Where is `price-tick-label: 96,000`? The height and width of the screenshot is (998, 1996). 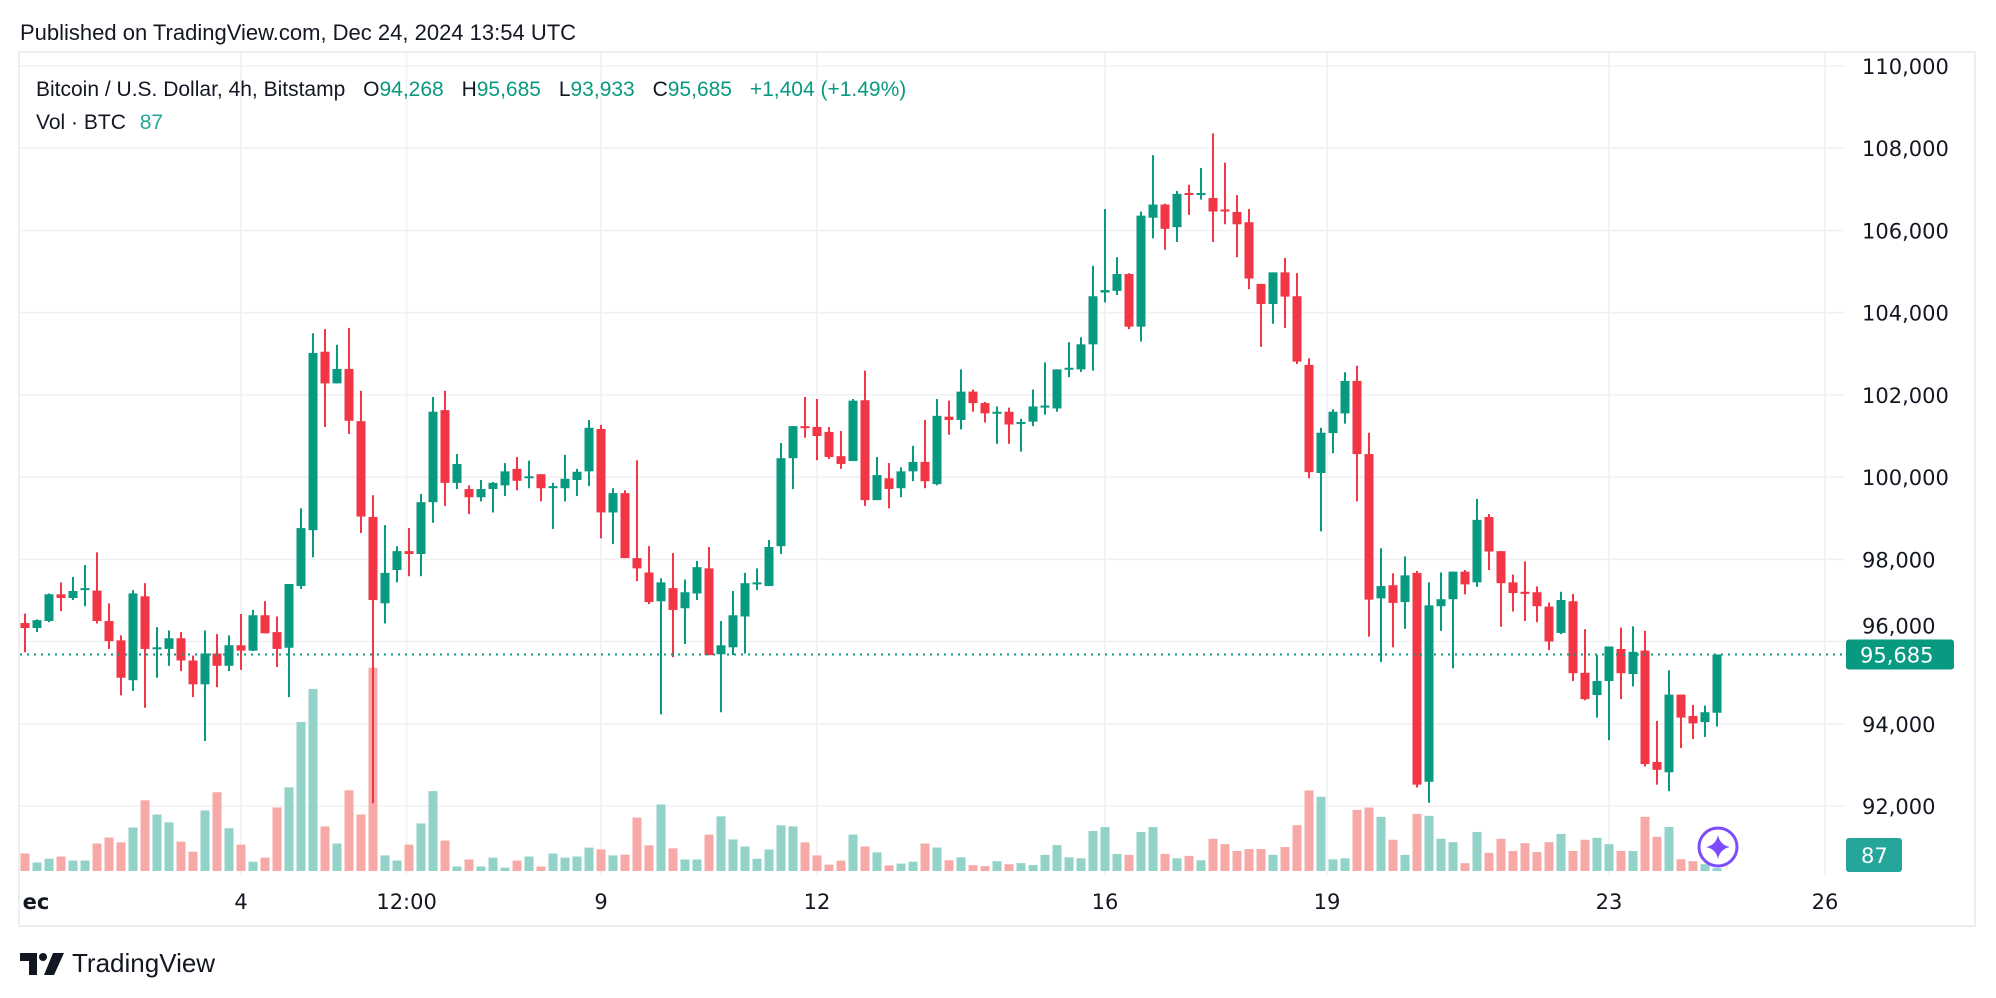
price-tick-label: 96,000 is located at coordinates (1898, 627).